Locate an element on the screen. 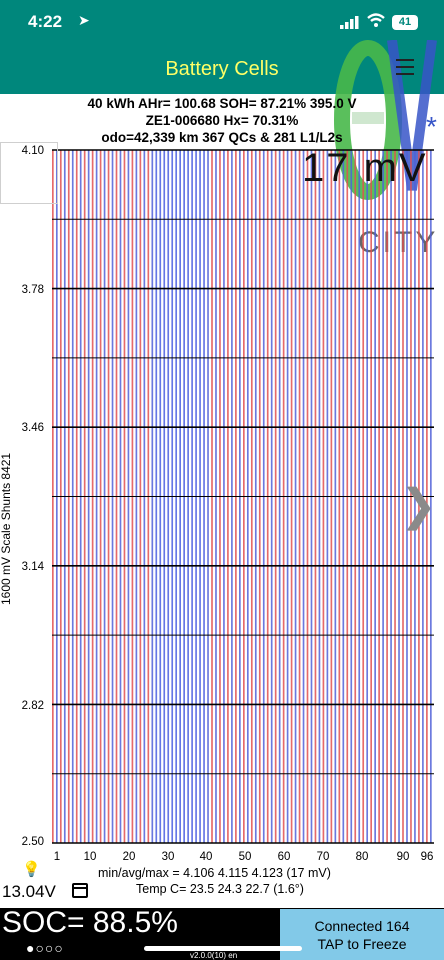  wifi-icon is located at coordinates (376, 20).